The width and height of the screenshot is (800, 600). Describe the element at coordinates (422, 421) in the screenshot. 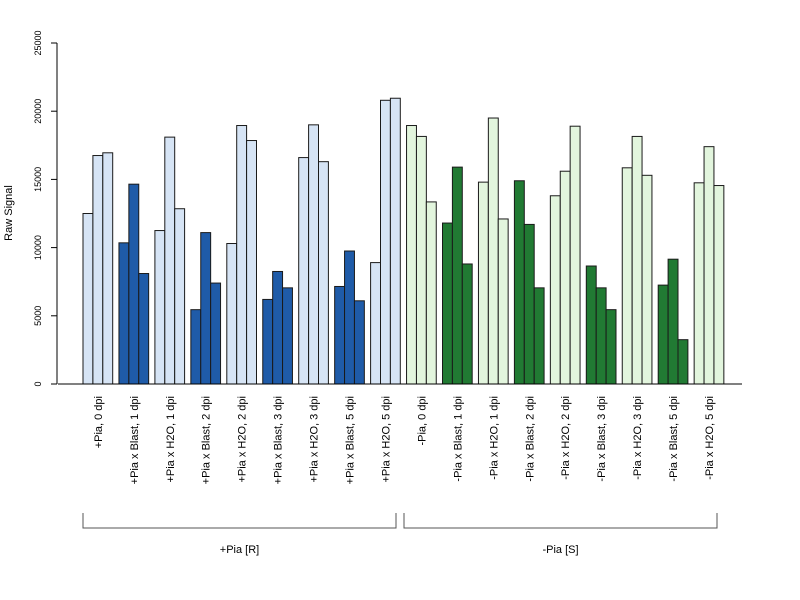

I see `x-tick-label: -Pia, 0 dpi` at that location.